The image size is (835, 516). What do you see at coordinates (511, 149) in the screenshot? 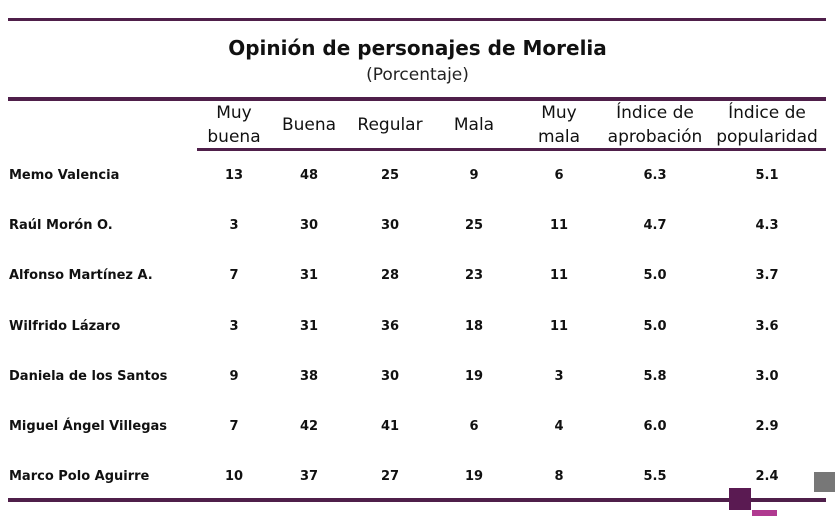
I see `column-rule` at bounding box center [511, 149].